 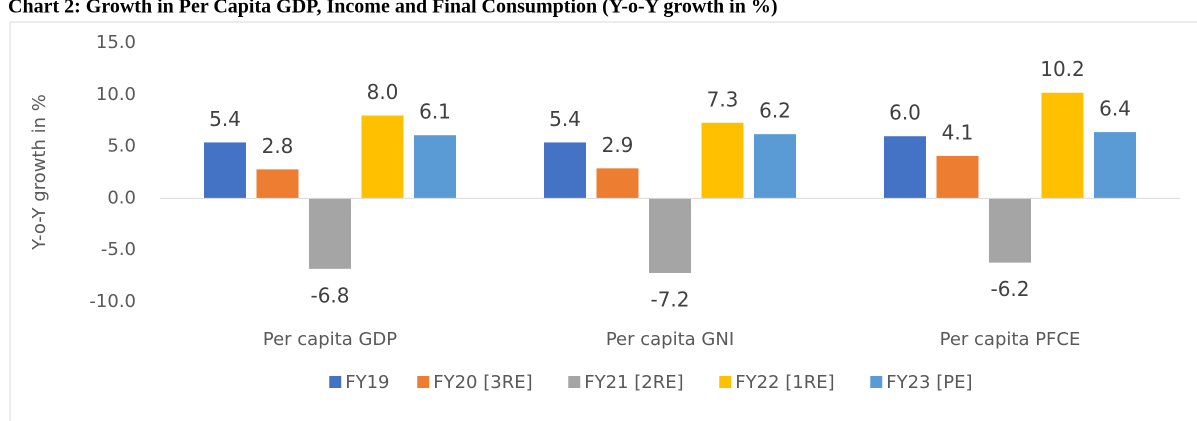 What do you see at coordinates (39, 172) in the screenshot?
I see `y-axis-label: Y-o-Y growth in %` at bounding box center [39, 172].